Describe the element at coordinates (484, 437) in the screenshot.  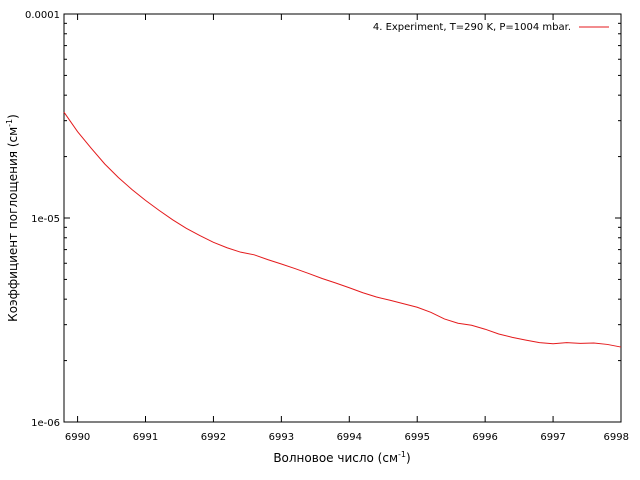
I see `x-tick-label: 6996` at that location.